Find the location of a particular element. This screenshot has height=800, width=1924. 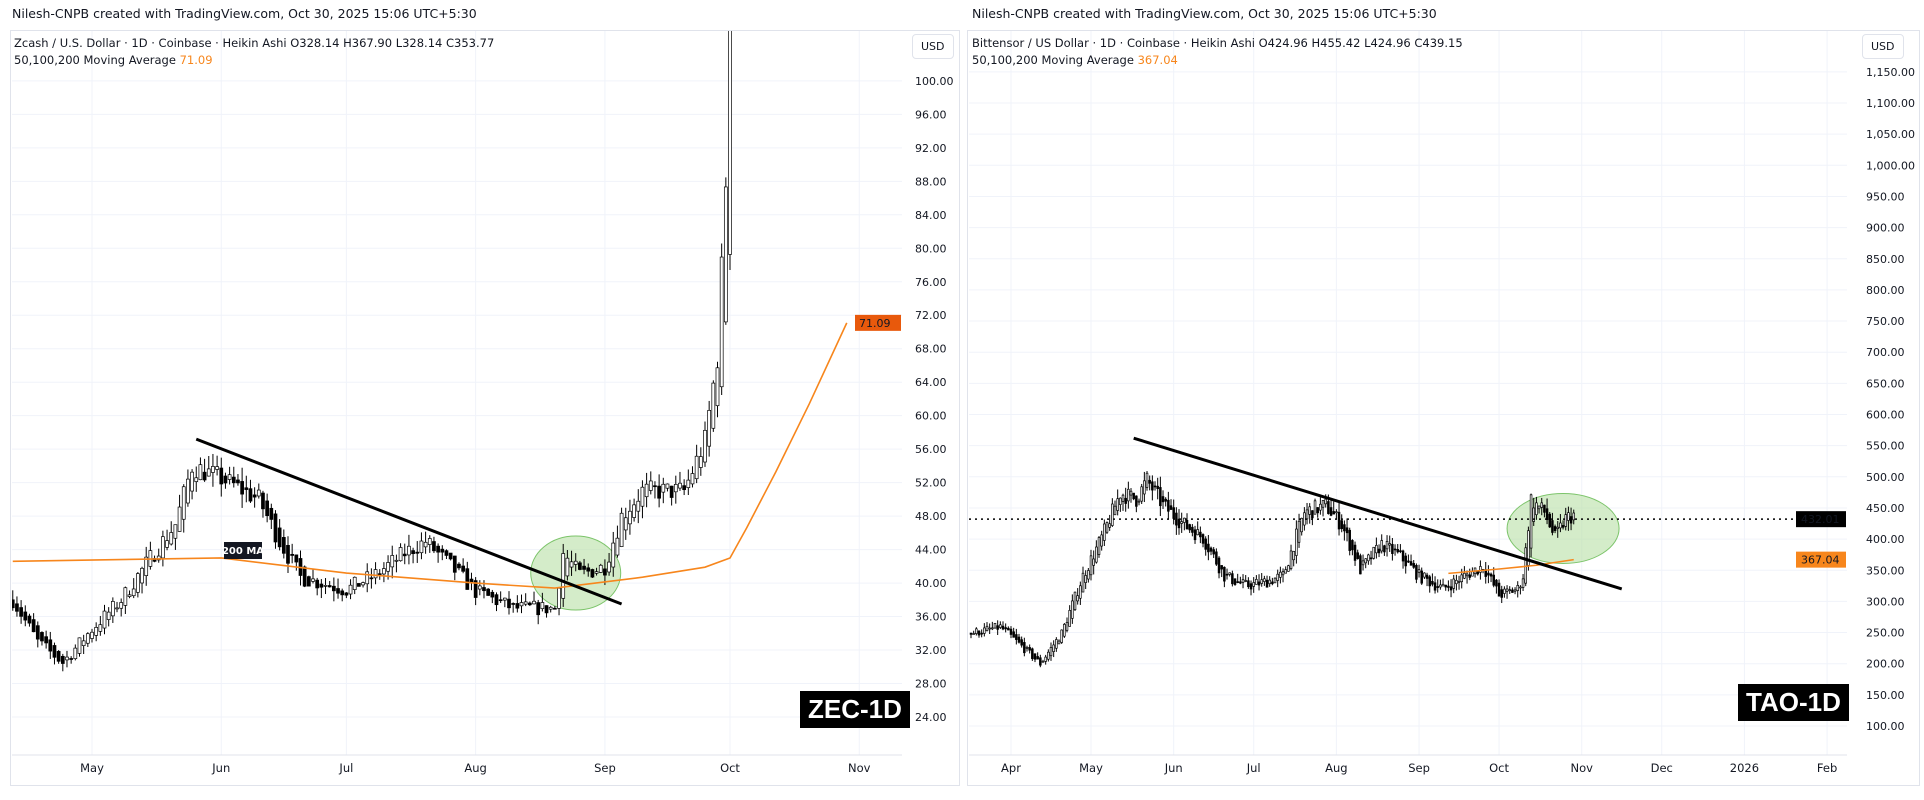

tao-currency-button: USD is located at coordinates (1883, 46).